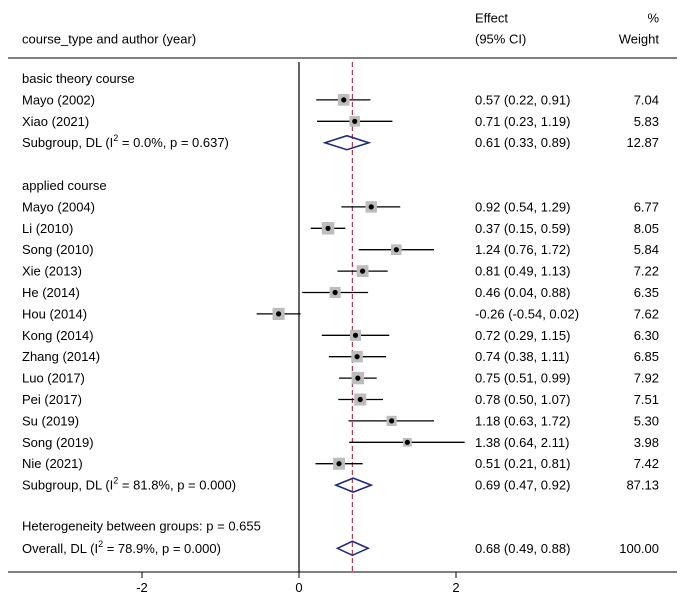  What do you see at coordinates (58, 206) in the screenshot?
I see `study-label: Mayo (2004)` at bounding box center [58, 206].